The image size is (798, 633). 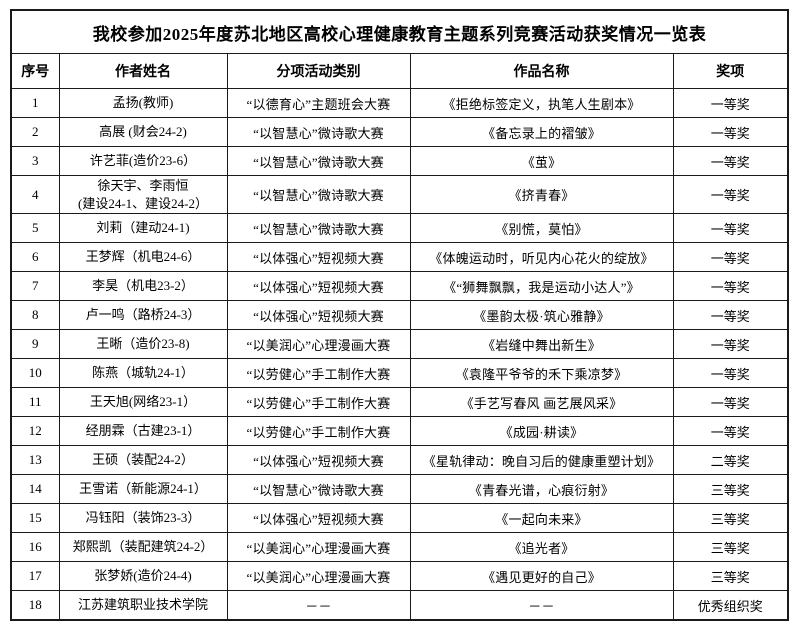 What do you see at coordinates (541, 228) in the screenshot?
I see `cell-work: 《别慌，莫怕》` at bounding box center [541, 228].